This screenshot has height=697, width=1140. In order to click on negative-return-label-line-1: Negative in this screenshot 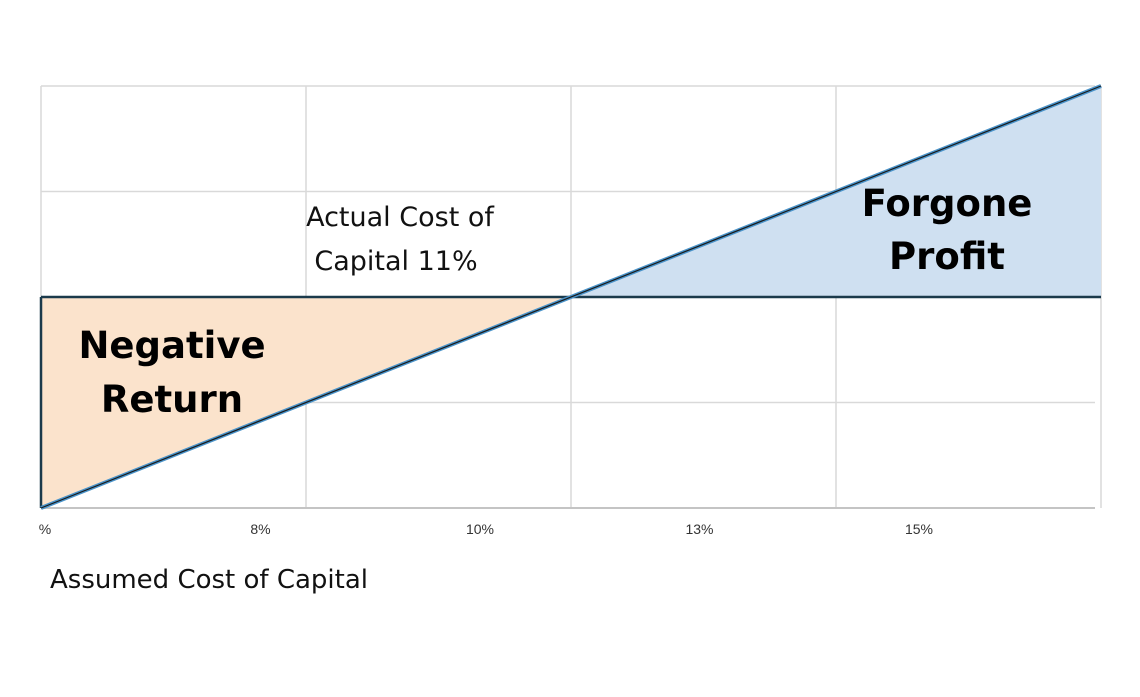, I will do `click(171, 345)`.